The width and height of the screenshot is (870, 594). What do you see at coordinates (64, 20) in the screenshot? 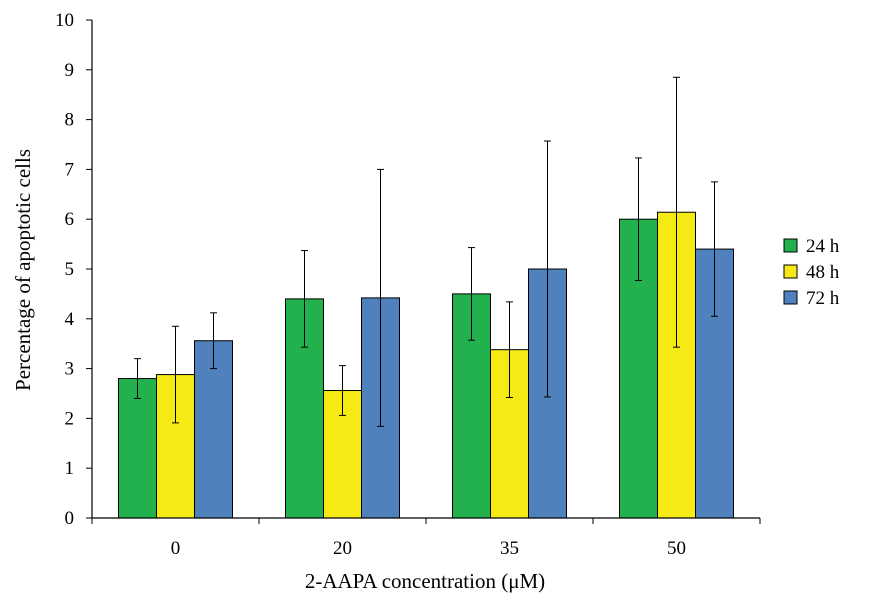
I see `y-tick-label: 10` at bounding box center [64, 20].